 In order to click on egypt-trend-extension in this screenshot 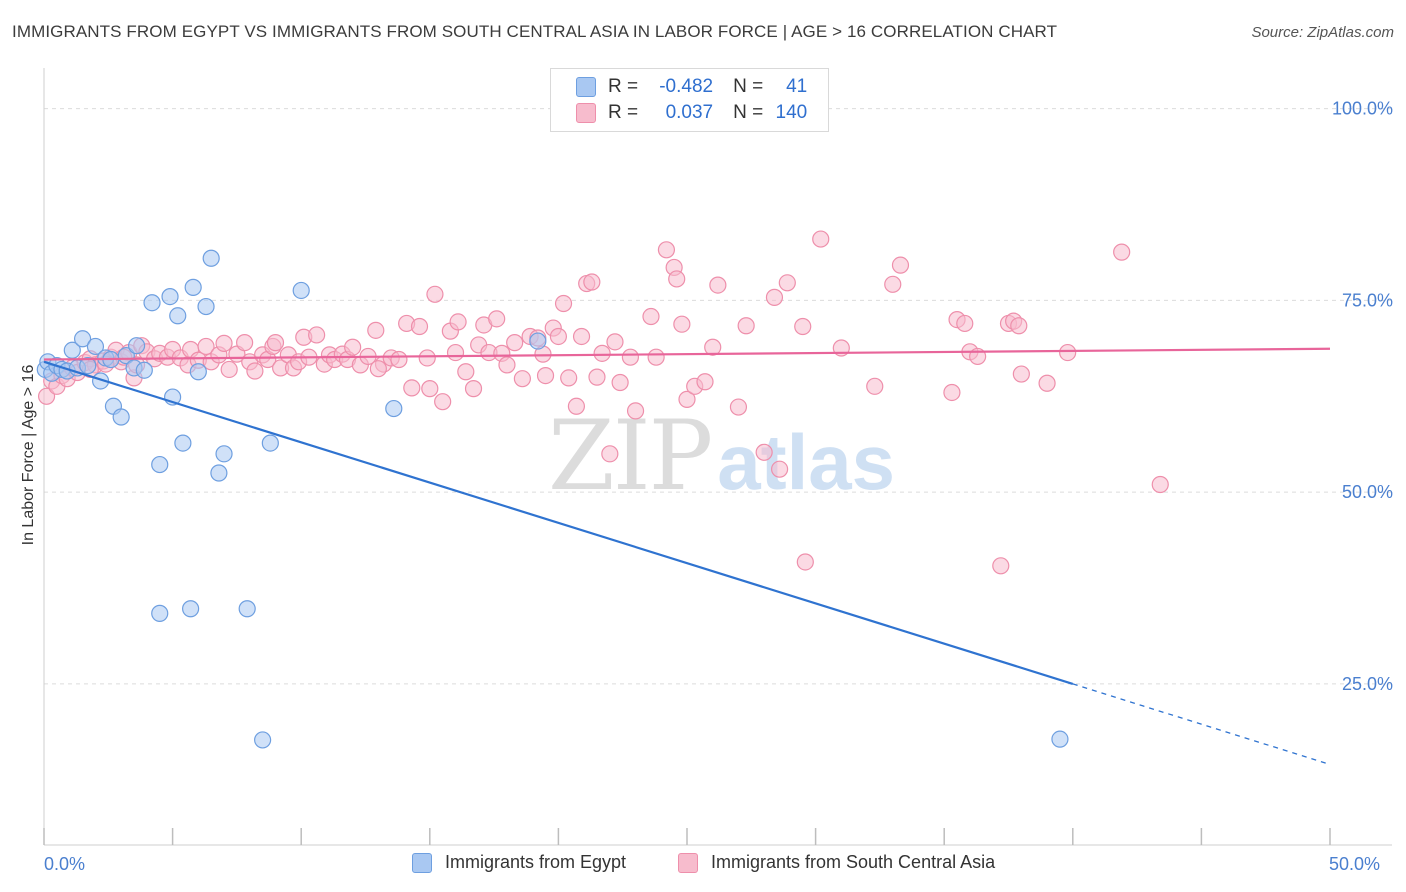, I will do `click(1201, 724)`.